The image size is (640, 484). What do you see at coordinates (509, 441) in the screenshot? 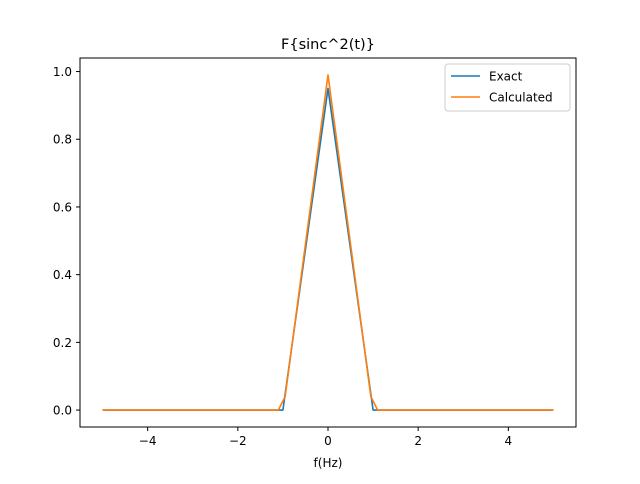
I see `x-tick-label: 4` at bounding box center [509, 441].